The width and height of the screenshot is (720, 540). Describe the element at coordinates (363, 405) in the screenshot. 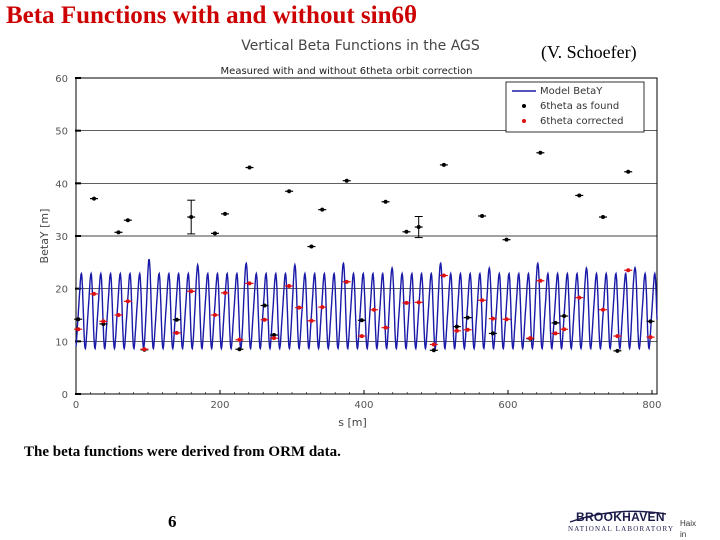

I see `x-tick-label: 400` at that location.